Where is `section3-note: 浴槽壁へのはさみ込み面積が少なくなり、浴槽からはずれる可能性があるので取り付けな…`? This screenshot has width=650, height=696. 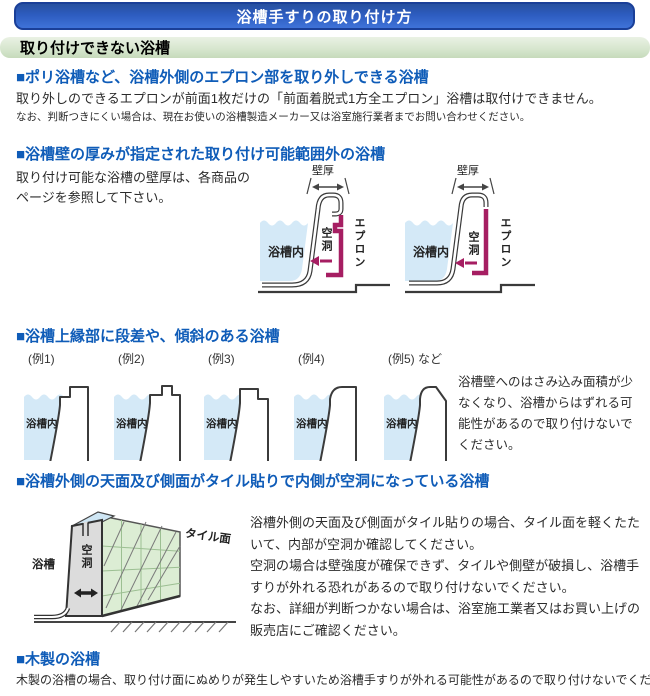
section3-note: 浴槽壁へのはさみ込み面積が少なくなり、浴槽からはずれる可能性があるので取り付けな… is located at coordinates (546, 413).